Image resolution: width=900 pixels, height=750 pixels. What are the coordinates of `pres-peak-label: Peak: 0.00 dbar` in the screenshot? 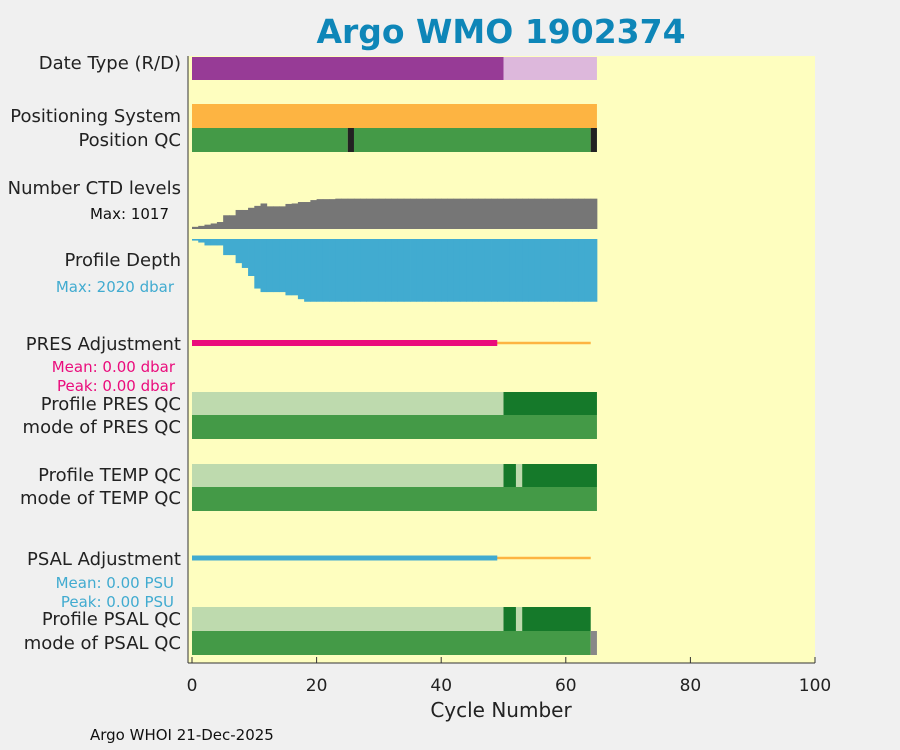 It's located at (116, 386).